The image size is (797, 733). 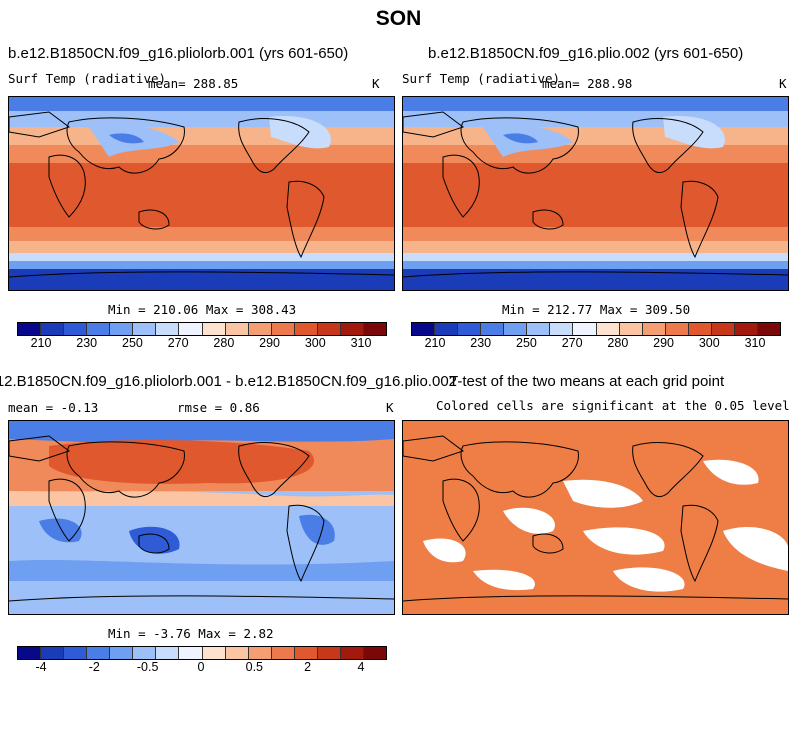 I want to click on colorbar-tick-label: -4, so click(x=41, y=667).